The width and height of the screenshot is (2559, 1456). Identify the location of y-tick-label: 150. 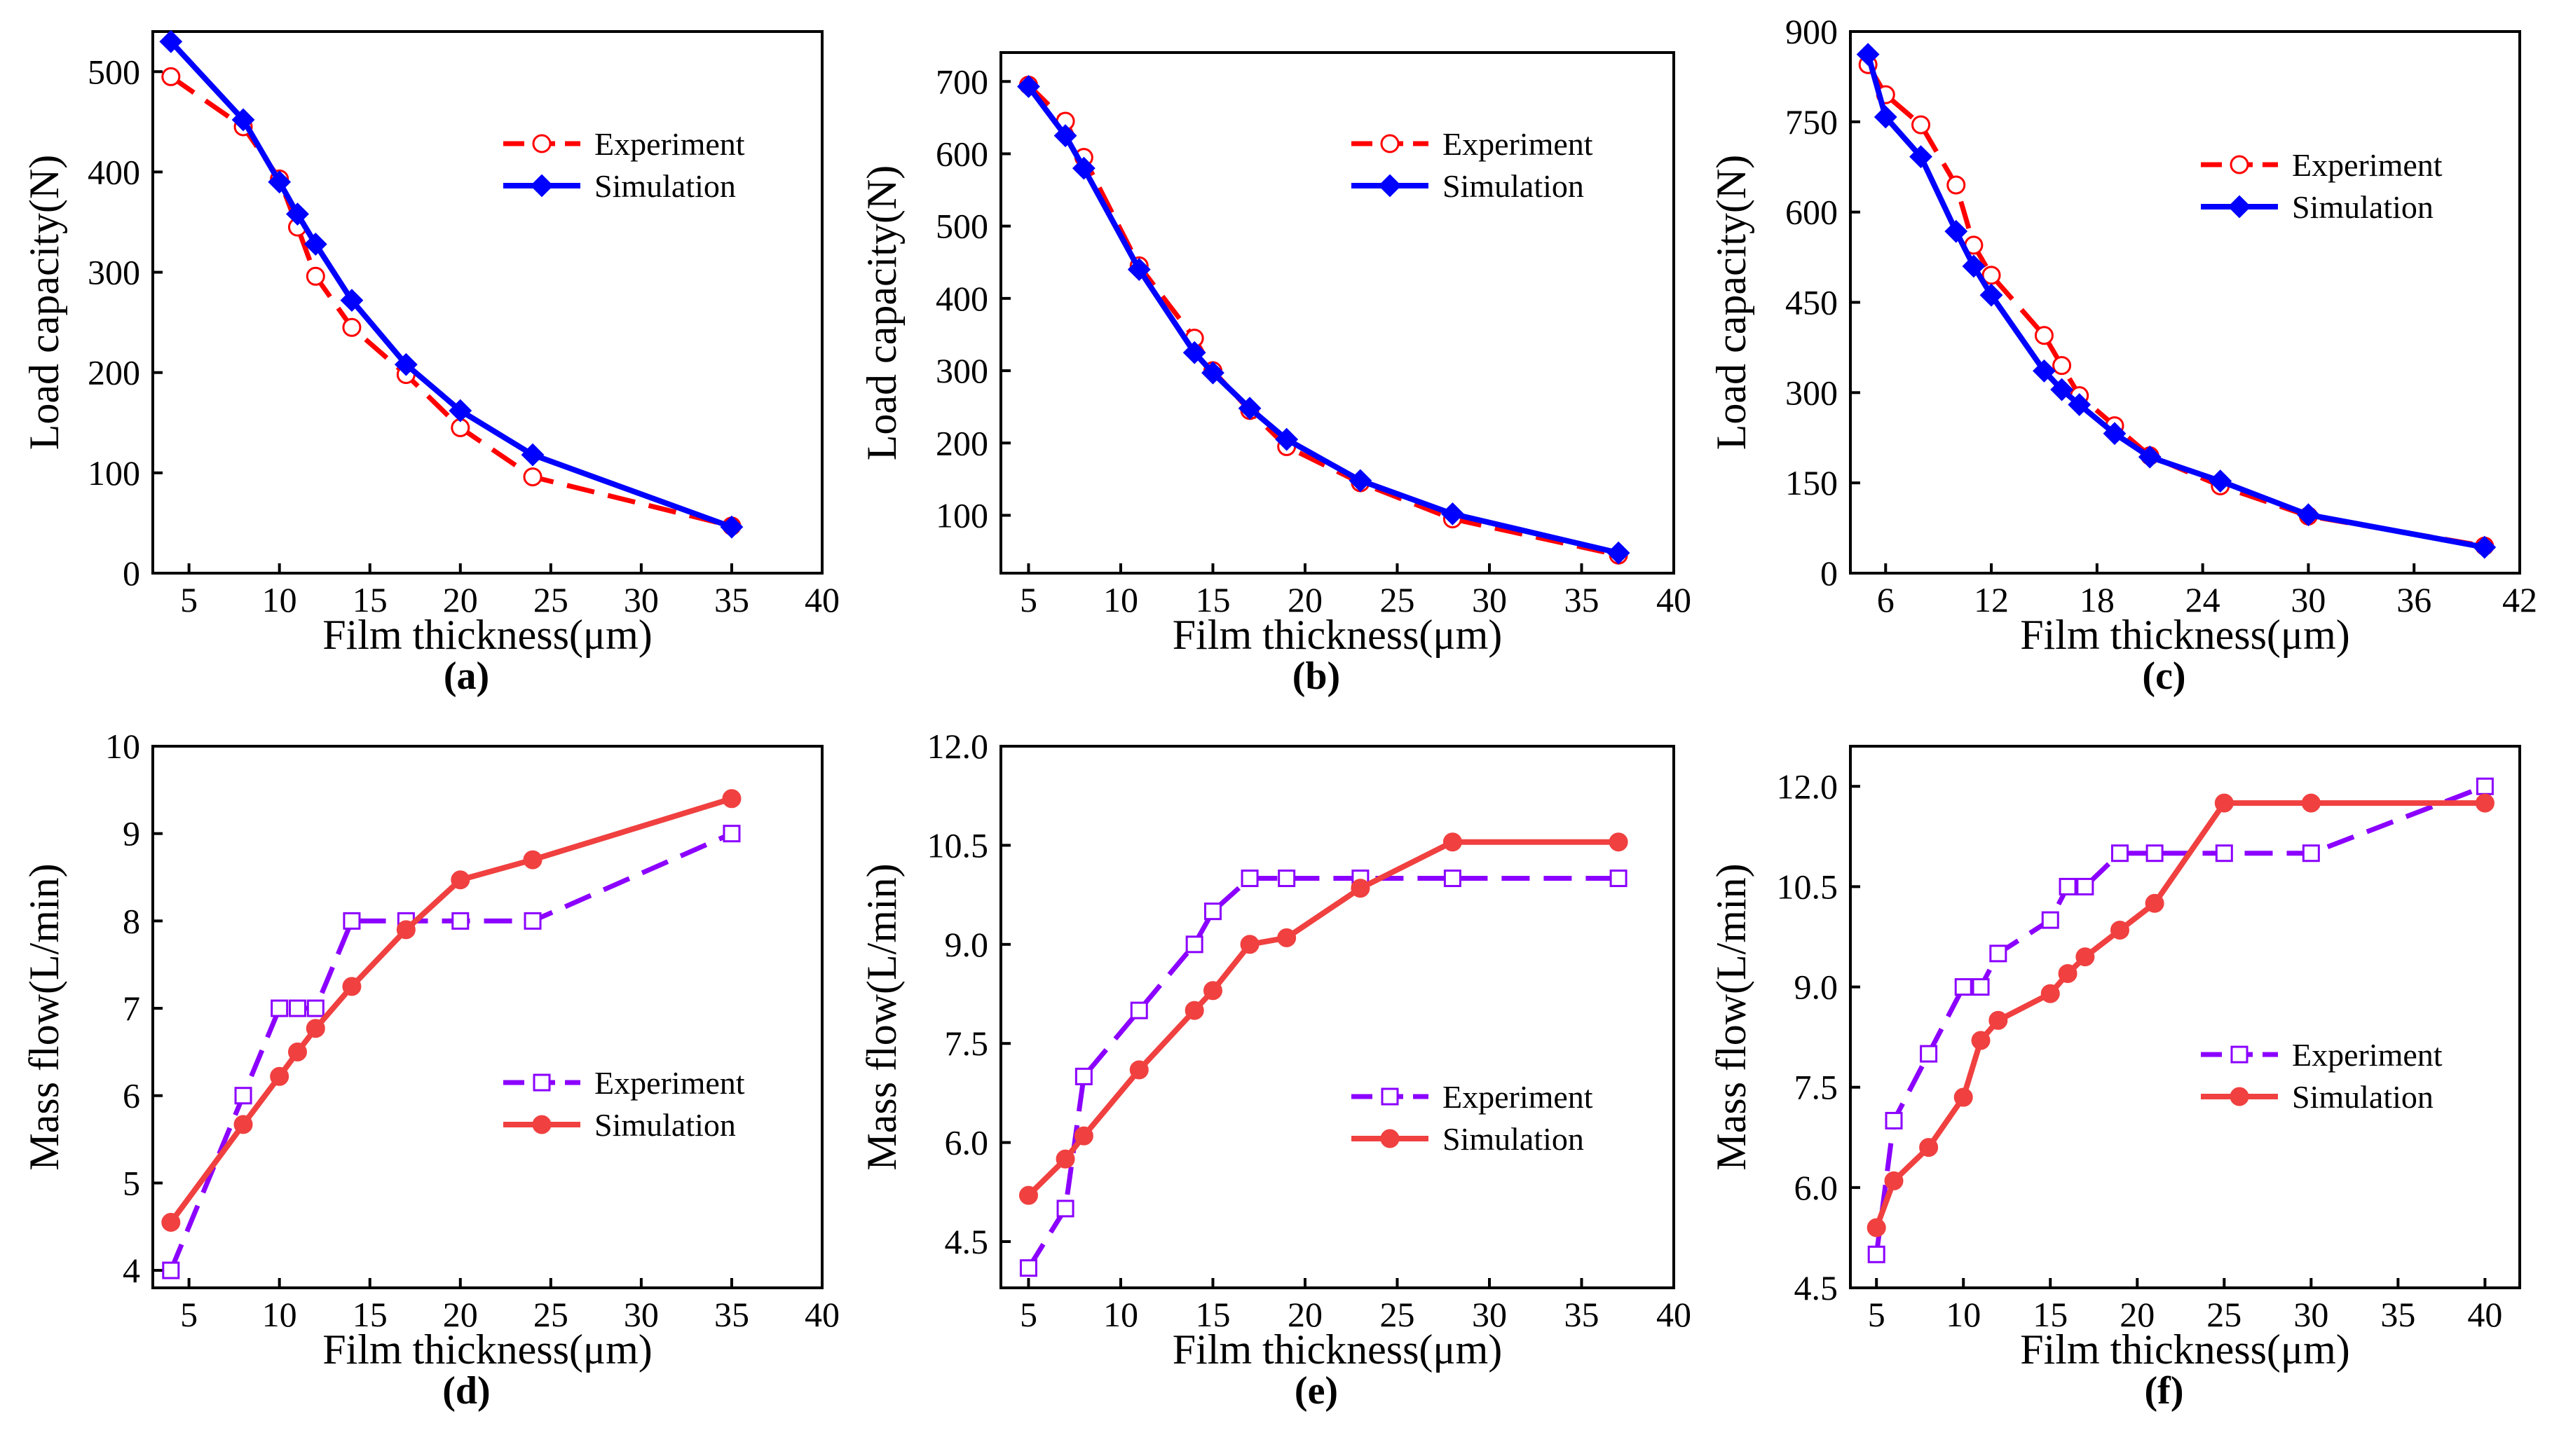
(1811, 482).